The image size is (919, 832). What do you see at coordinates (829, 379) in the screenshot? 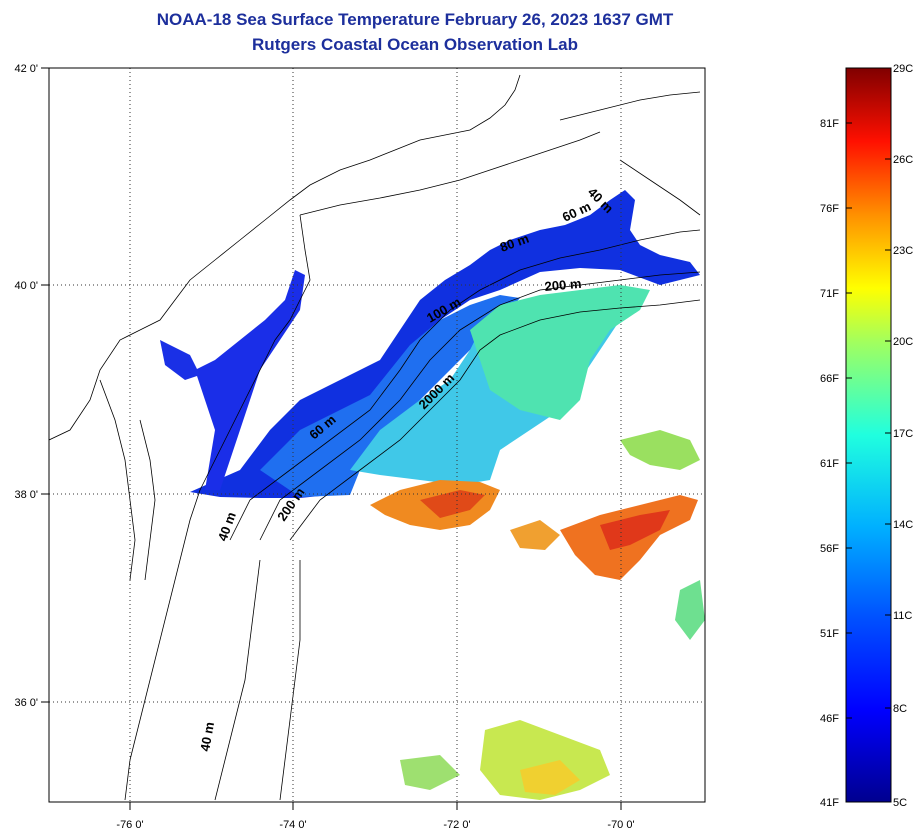
I see `colorbar-label-f: 66F` at bounding box center [829, 379].